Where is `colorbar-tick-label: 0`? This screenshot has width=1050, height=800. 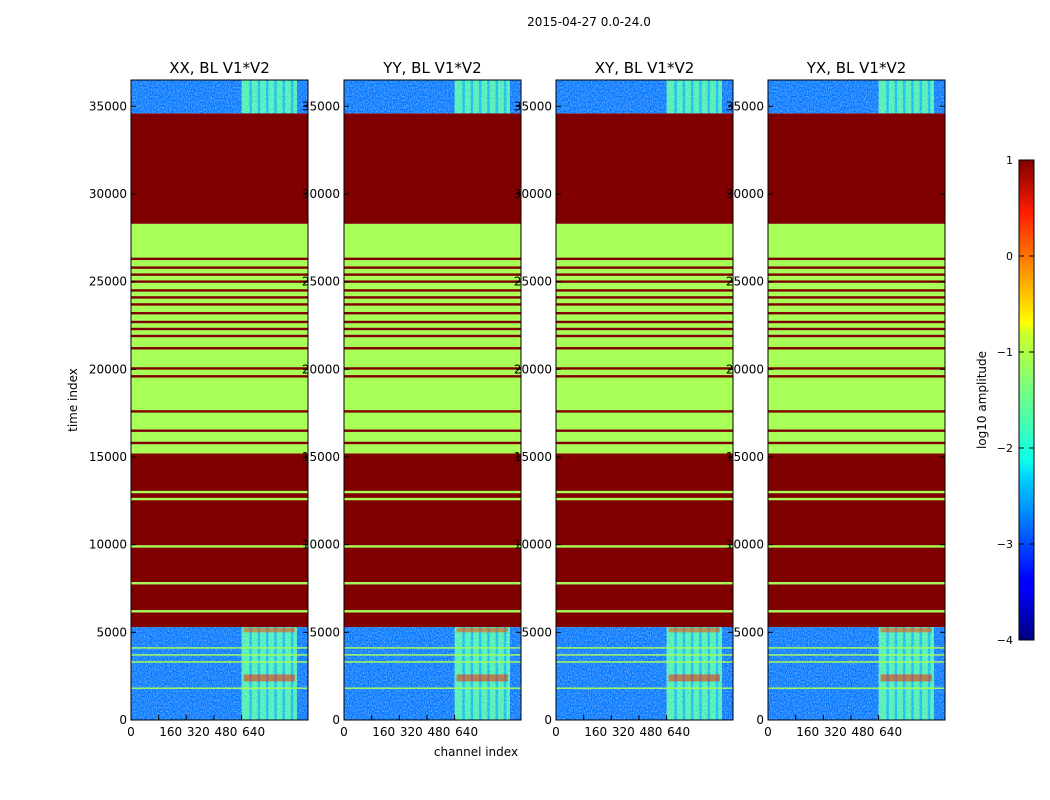
colorbar-tick-label: 0 is located at coordinates (1009, 256).